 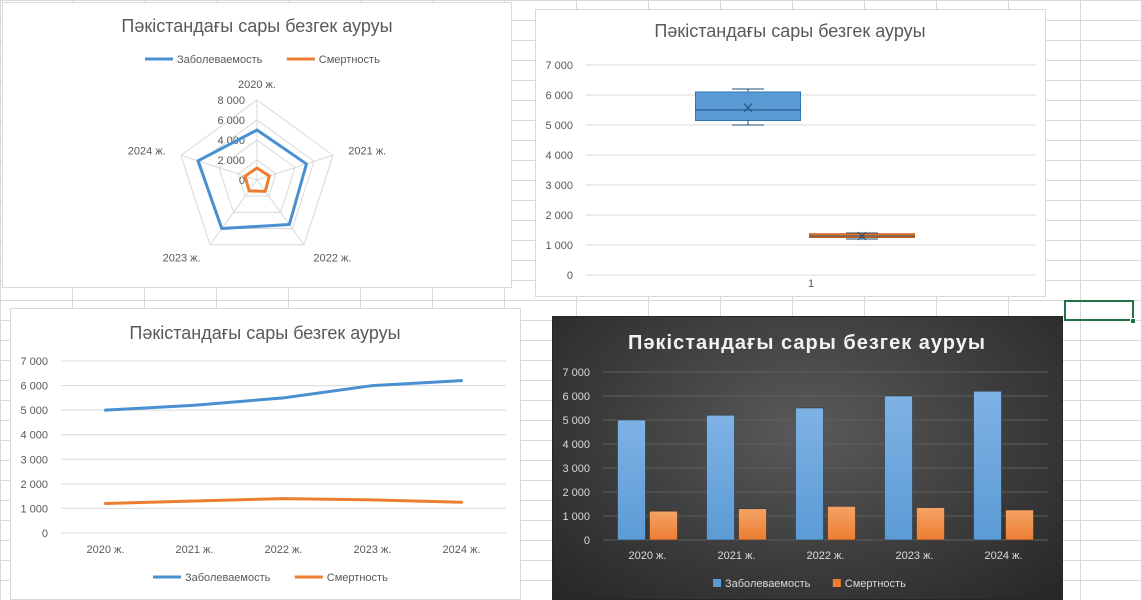 I want to click on radial-tick-label: 2 000, so click(x=231, y=161).